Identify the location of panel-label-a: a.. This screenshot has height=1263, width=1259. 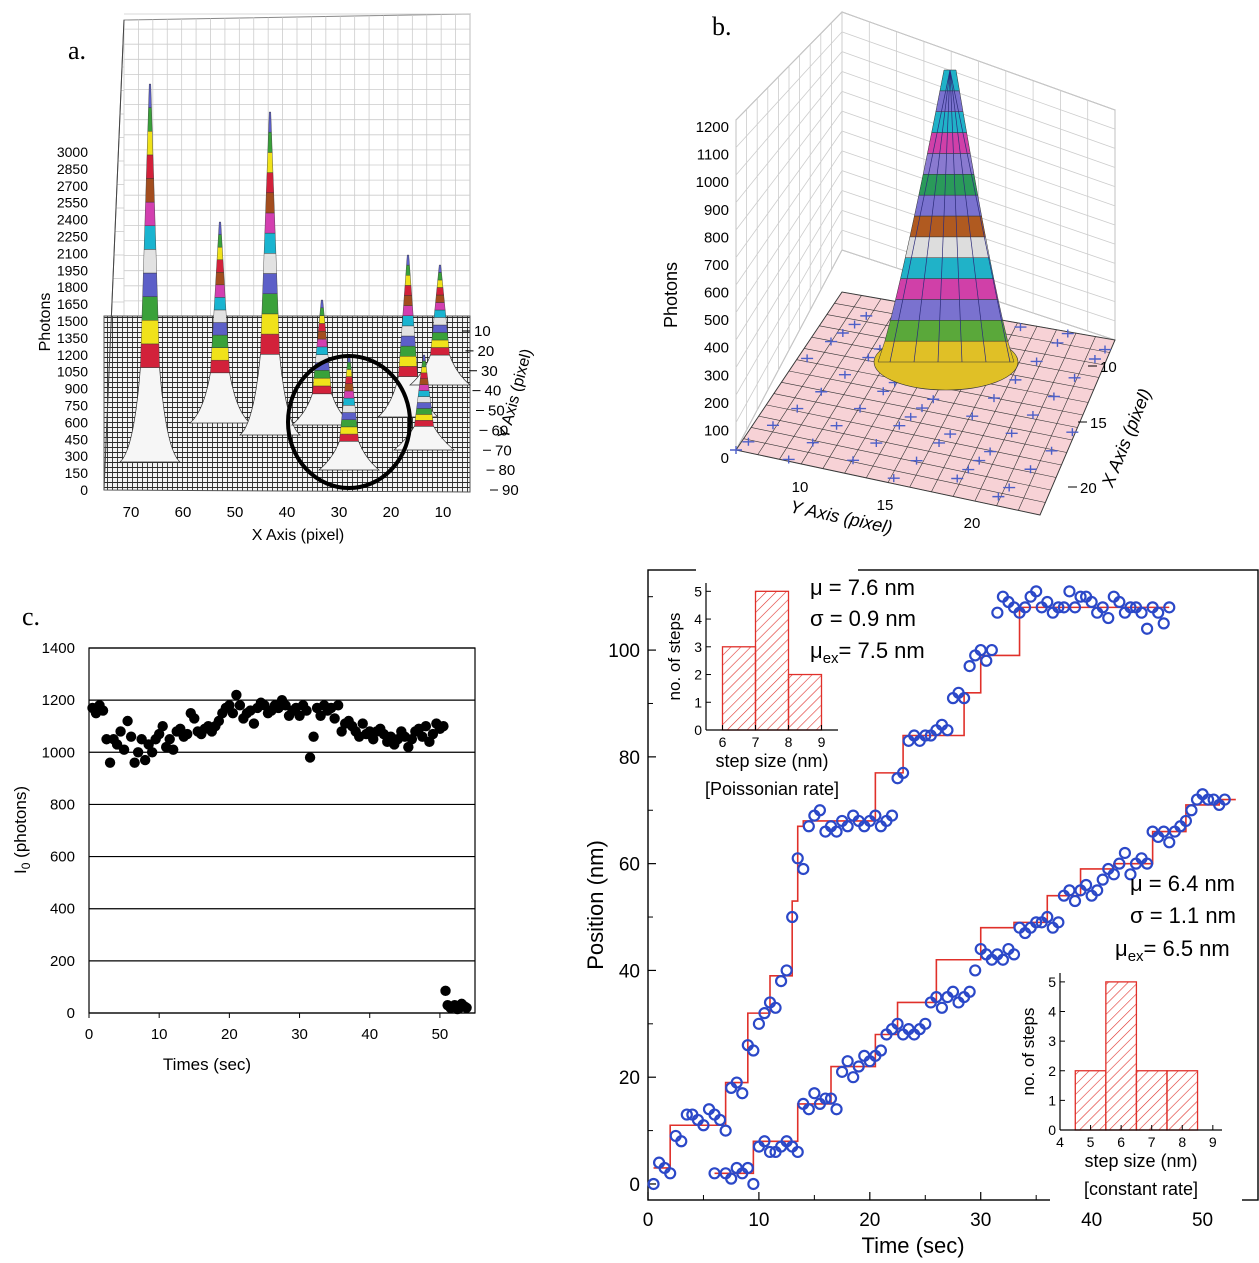
(77, 50).